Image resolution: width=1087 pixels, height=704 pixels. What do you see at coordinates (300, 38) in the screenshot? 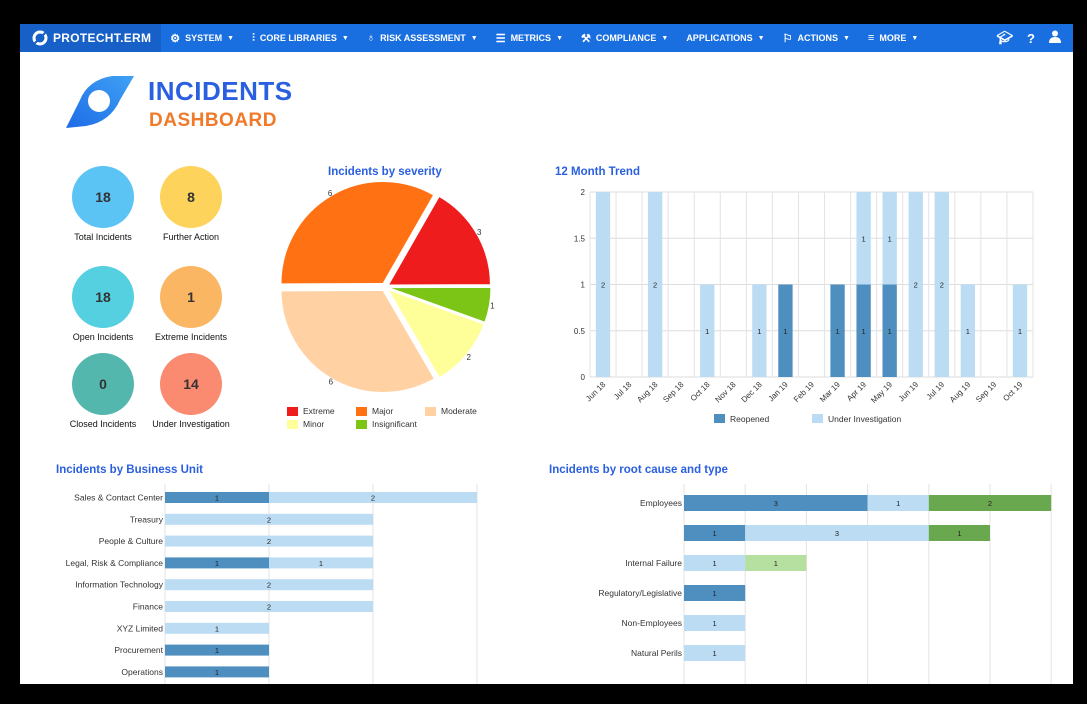
I see `menu-core-libraries: ⫶ CORE LIBRARIES ▼` at bounding box center [300, 38].